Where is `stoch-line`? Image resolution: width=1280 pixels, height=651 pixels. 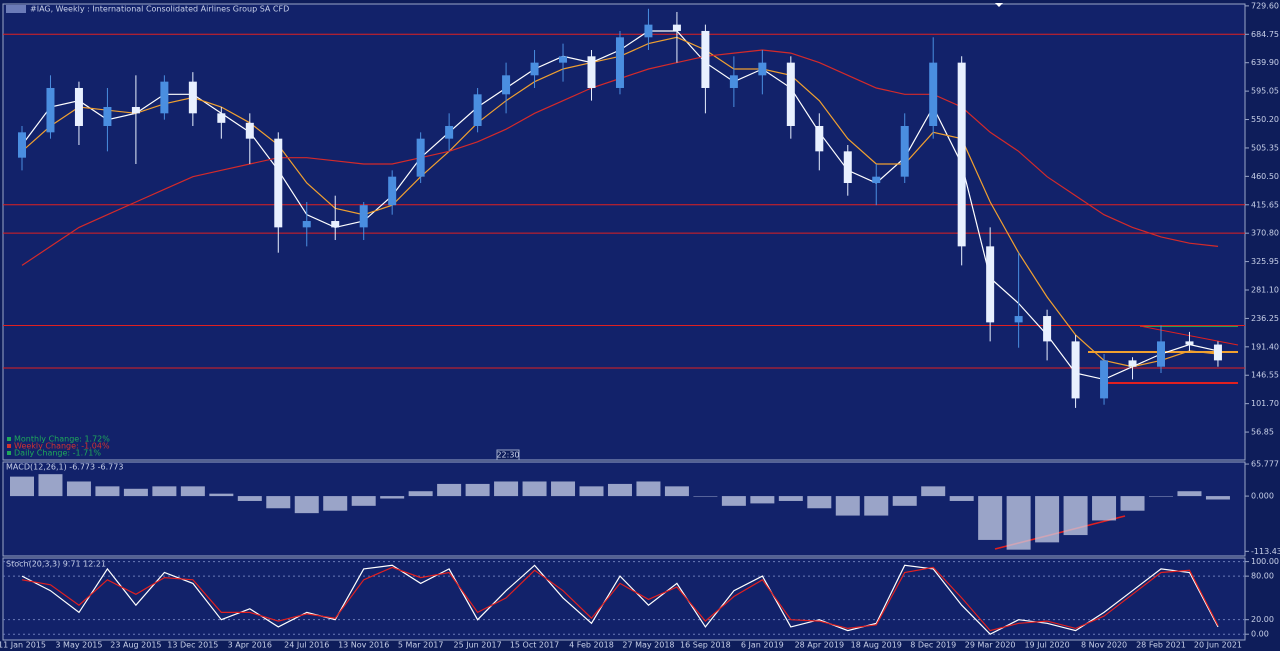
stoch-line is located at coordinates (620, 599).